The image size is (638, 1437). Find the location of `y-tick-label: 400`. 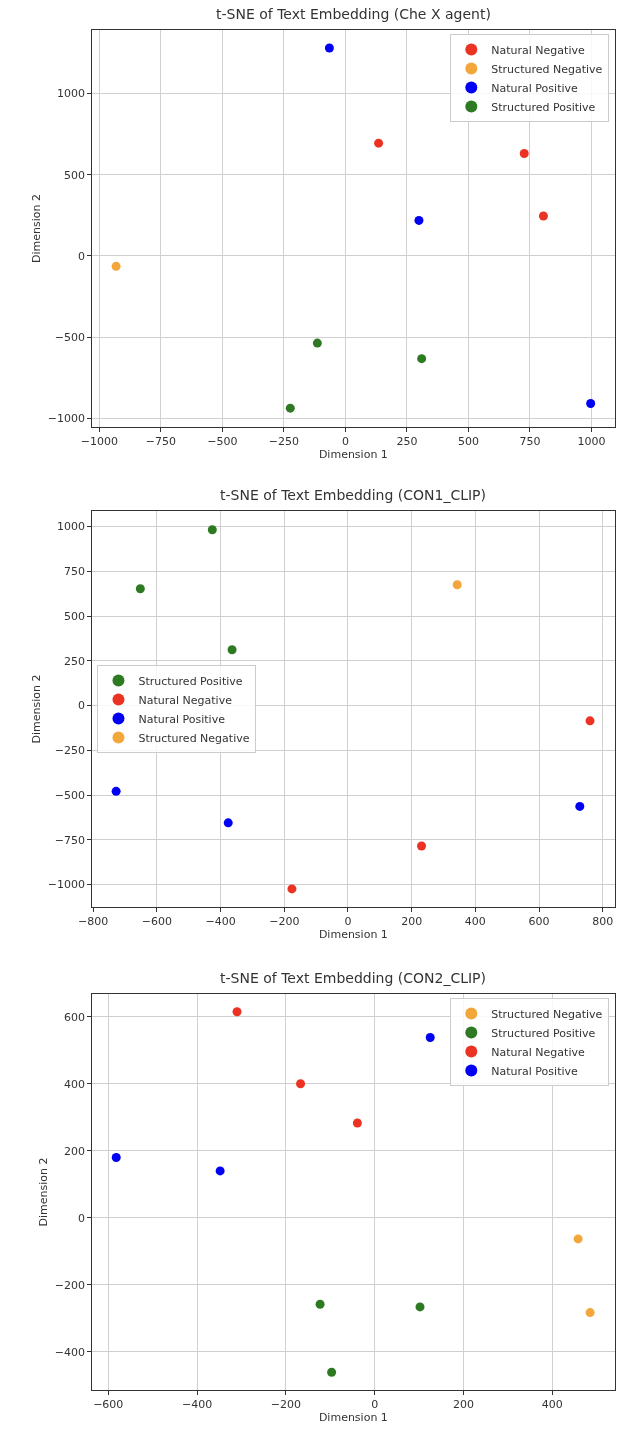

y-tick-label: 400 is located at coordinates (75, 1084).